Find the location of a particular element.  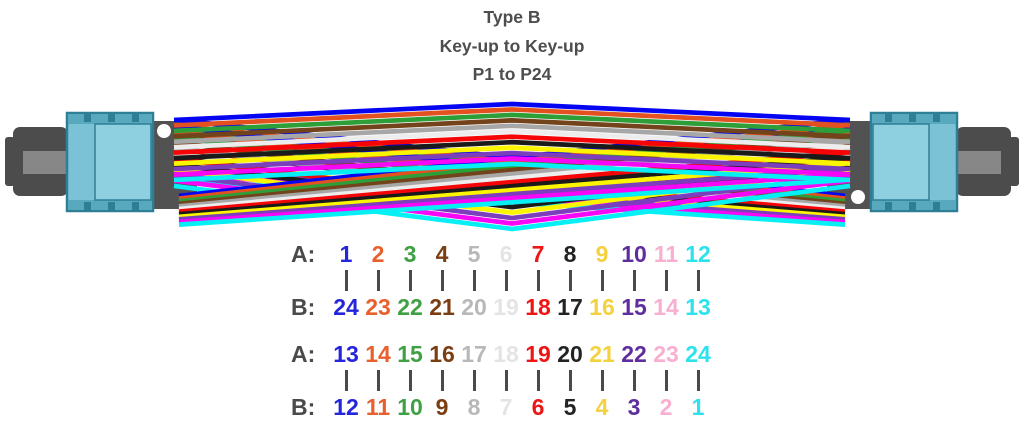

left-boot-band is located at coordinates (45, 162).